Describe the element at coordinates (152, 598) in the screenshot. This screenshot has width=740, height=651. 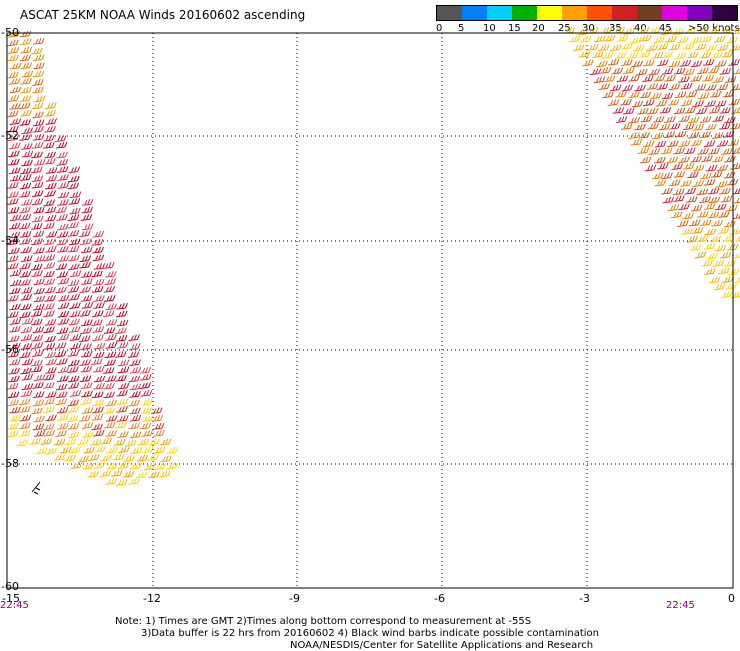
I see `lon-tick-label: -12` at that location.